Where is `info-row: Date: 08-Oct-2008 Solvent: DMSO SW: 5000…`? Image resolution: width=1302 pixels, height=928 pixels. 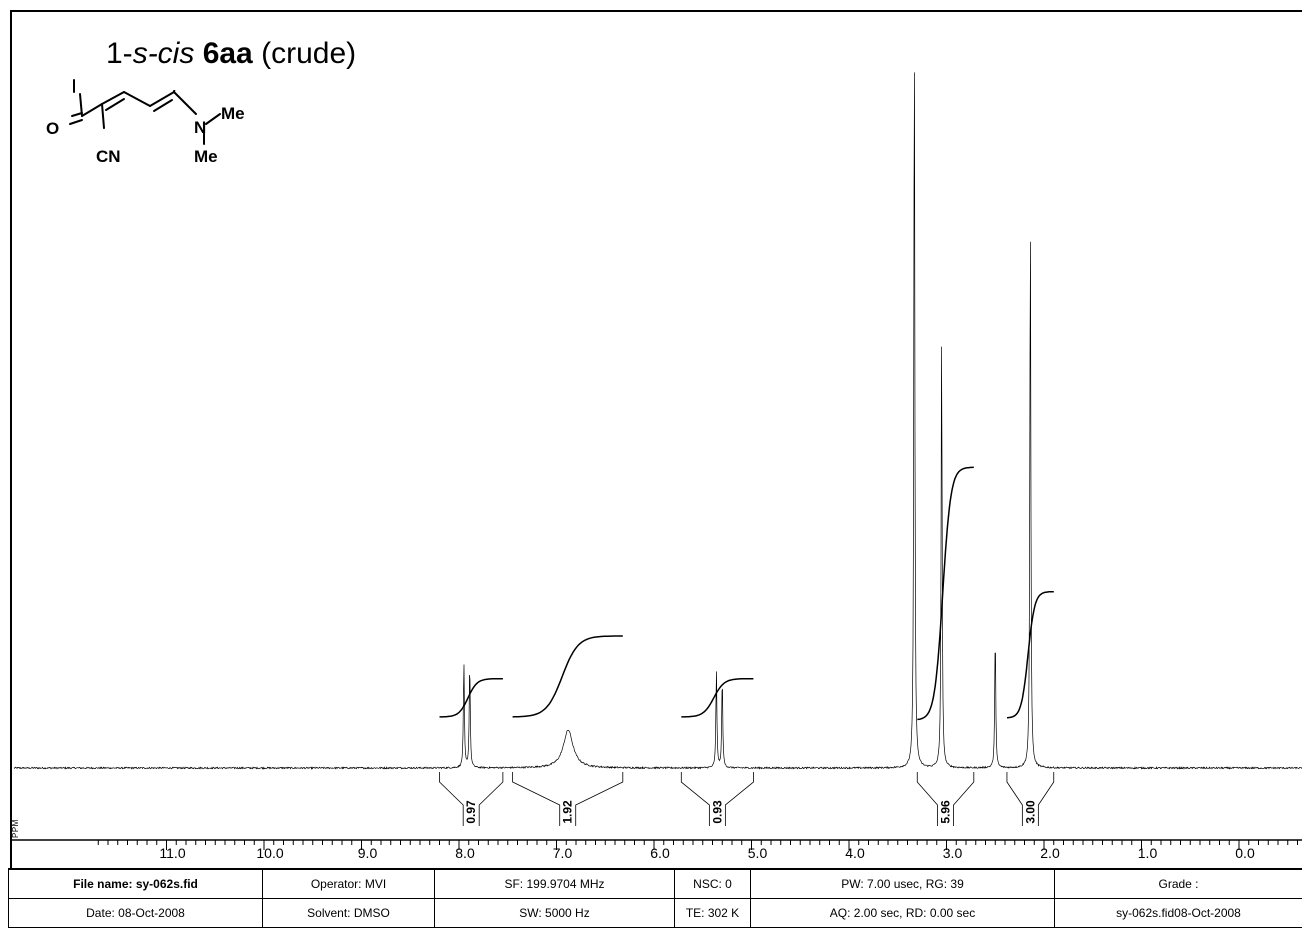 info-row: Date: 08-Oct-2008 Solvent: DMSO SW: 5000… is located at coordinates (655, 913).